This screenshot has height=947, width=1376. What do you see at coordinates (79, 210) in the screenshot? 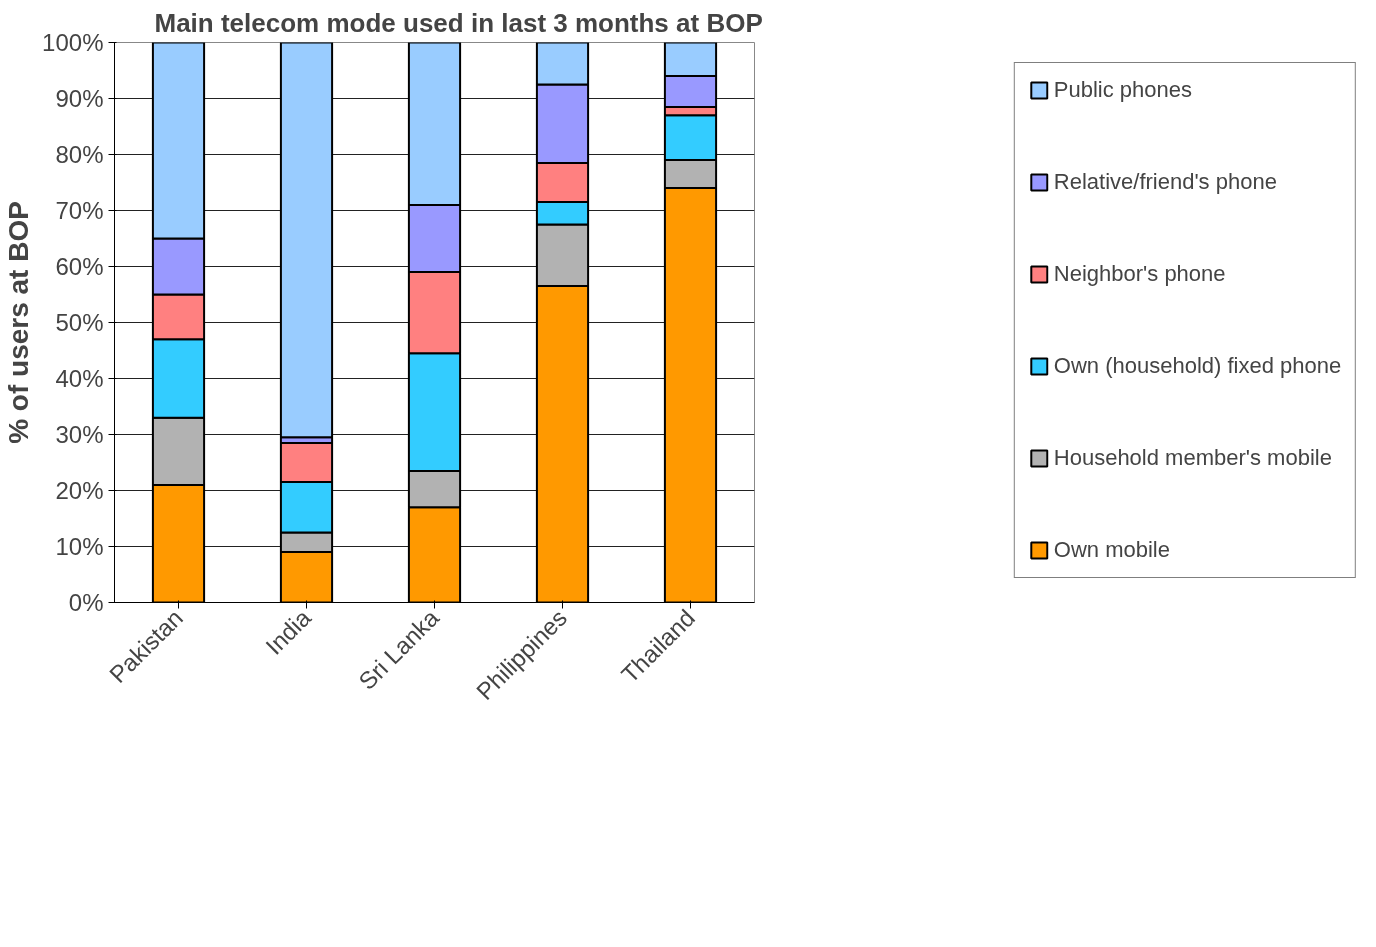
I see `y-tick-label: 70%` at bounding box center [79, 210].